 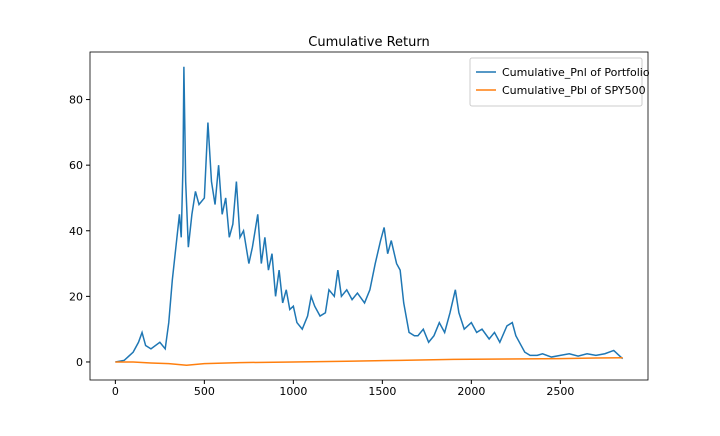 I want to click on legend-box, so click(x=556, y=82).